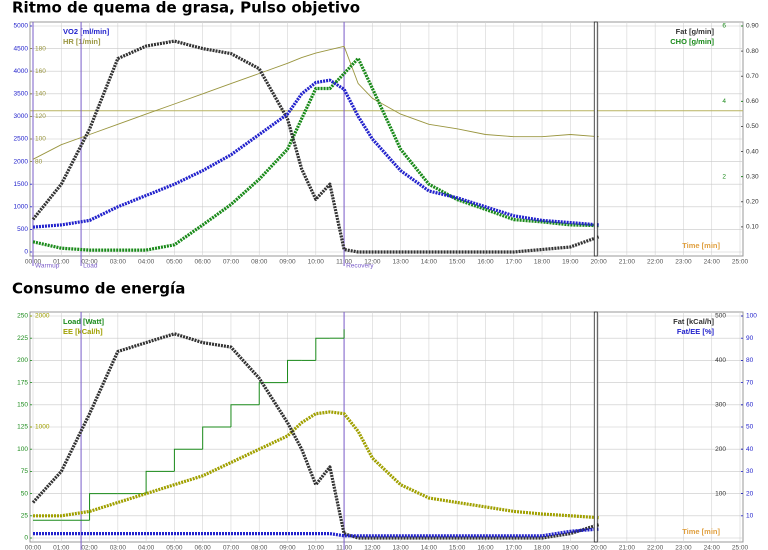  What do you see at coordinates (750, 449) in the screenshot?
I see `y-tick-label: 40` at bounding box center [750, 449].